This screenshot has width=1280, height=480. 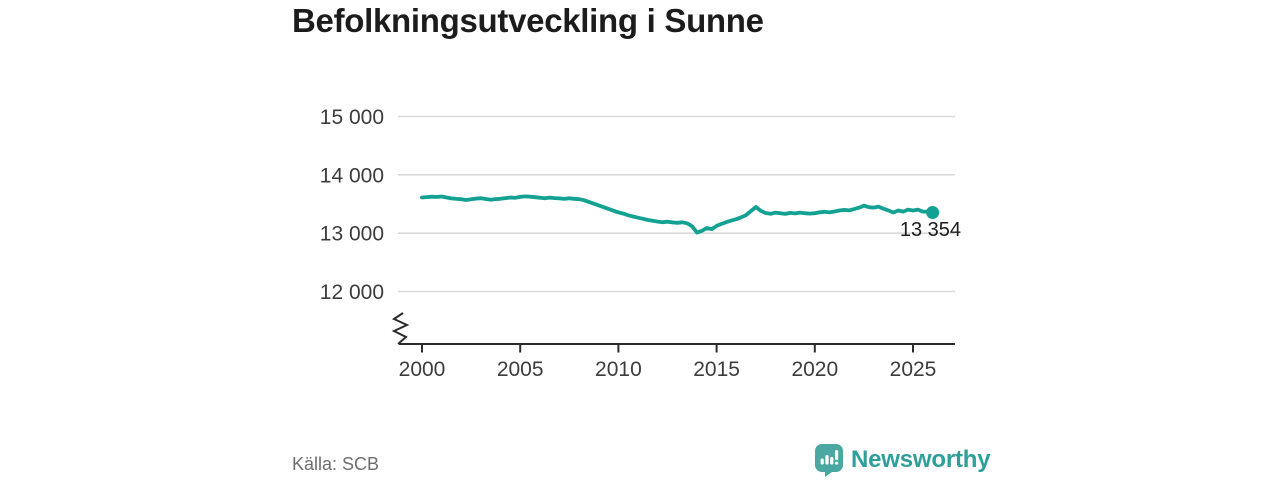 I want to click on logo-bubble-shape, so click(x=829, y=460).